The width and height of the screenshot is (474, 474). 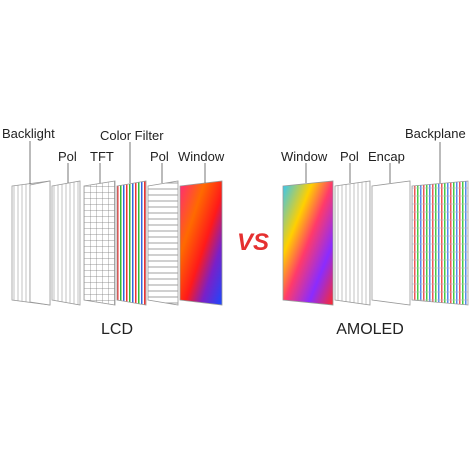 What do you see at coordinates (28, 133) in the screenshot?
I see `layer-label: Backlight` at bounding box center [28, 133].